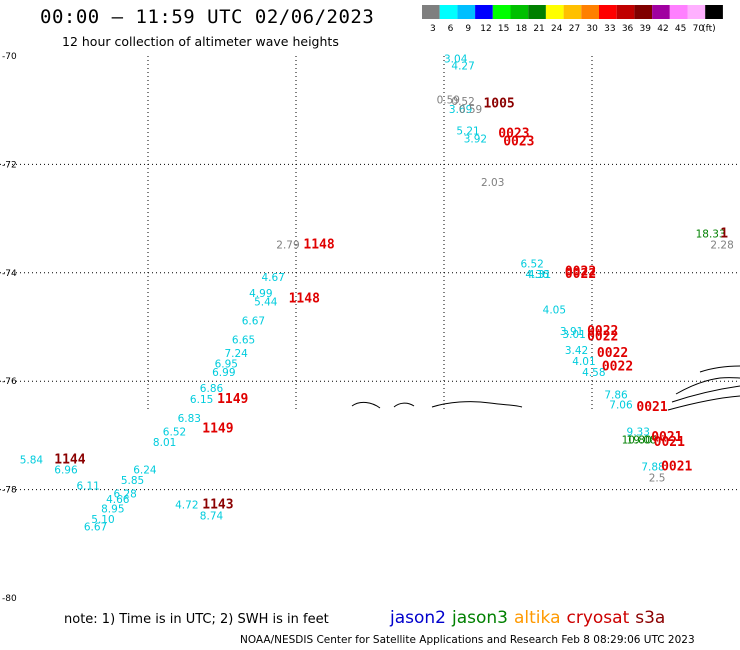 The image size is (740, 650). What do you see at coordinates (418, 618) in the screenshot?
I see `satellite-legend-item: jason2` at bounding box center [418, 618].